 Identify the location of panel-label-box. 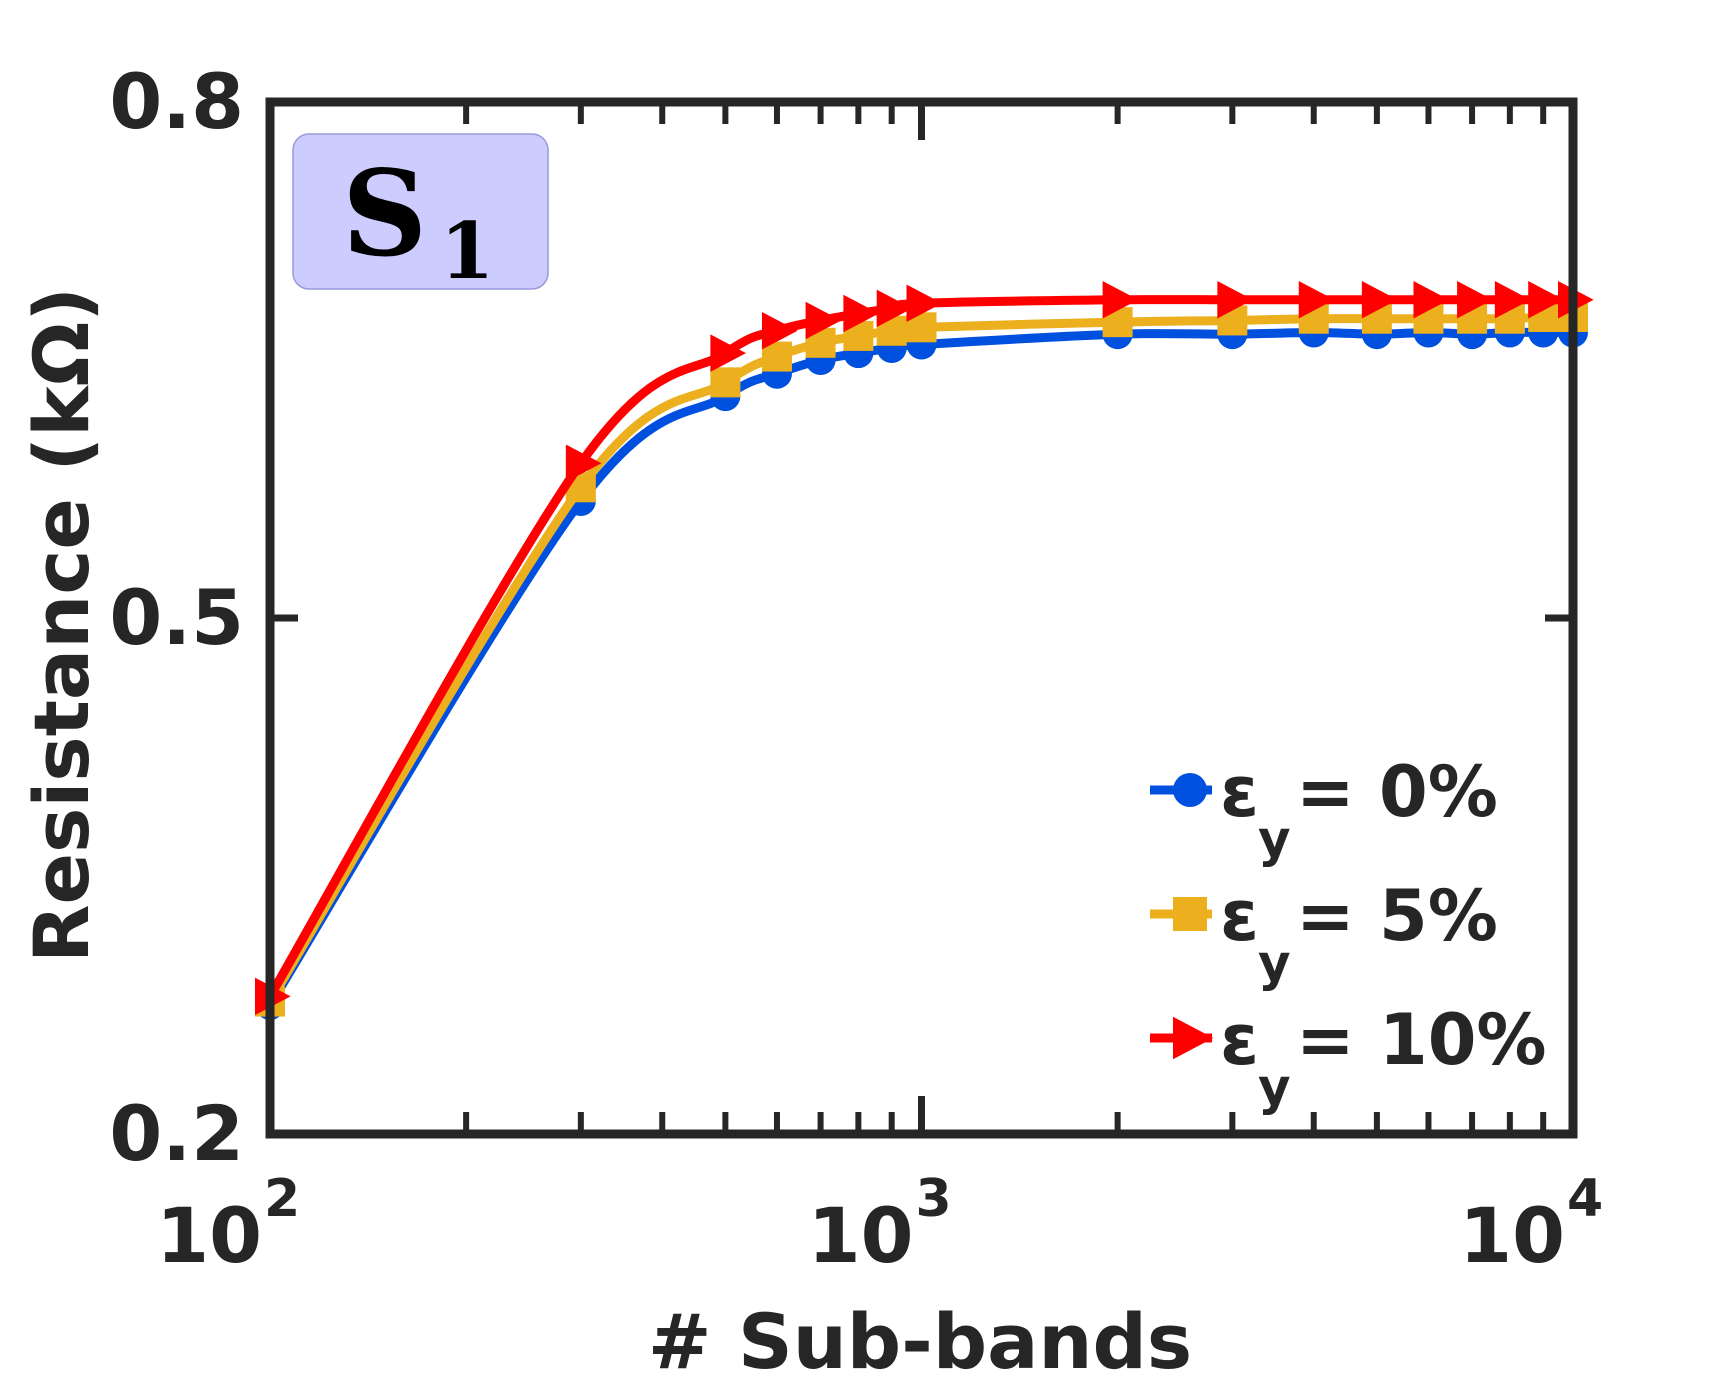
(420, 211).